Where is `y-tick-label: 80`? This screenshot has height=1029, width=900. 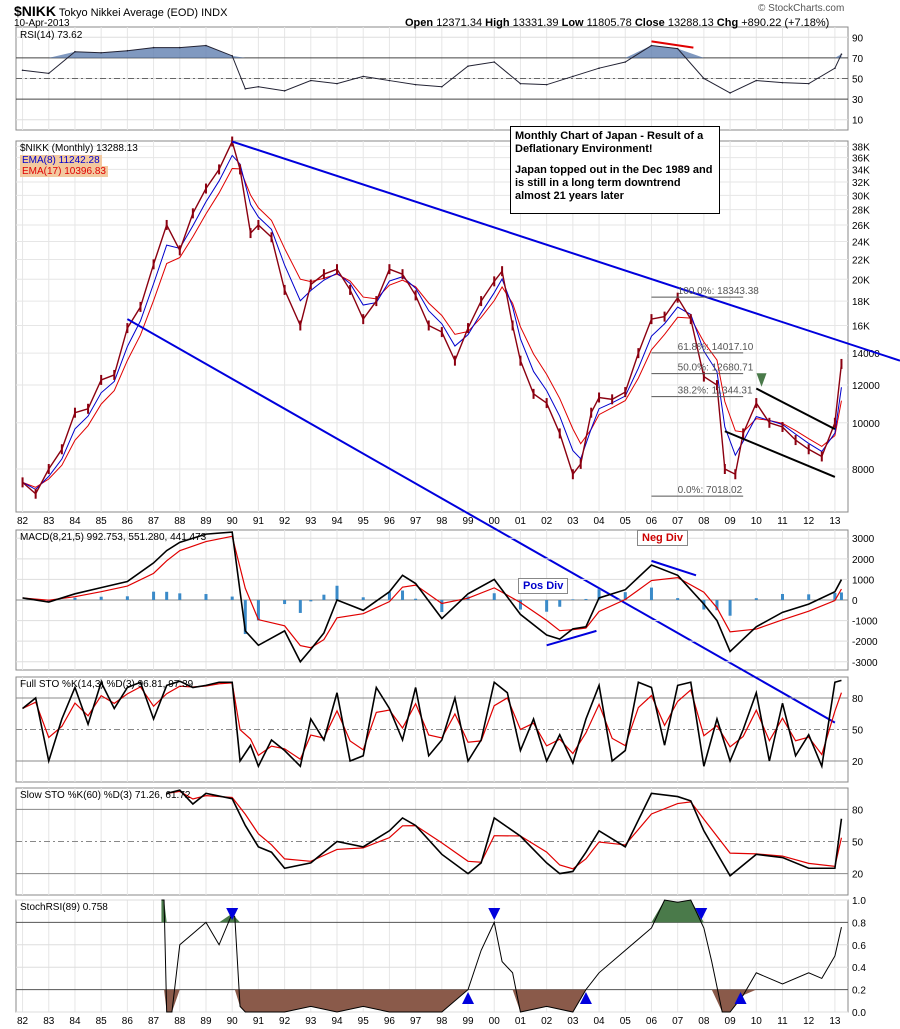
y-tick-label: 80 is located at coordinates (858, 810).